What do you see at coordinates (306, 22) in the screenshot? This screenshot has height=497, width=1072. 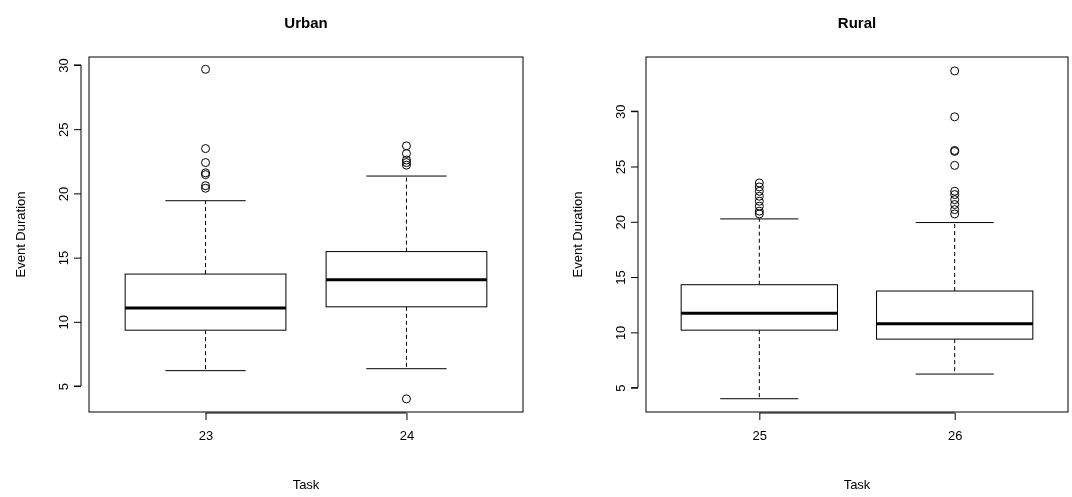 I see `chart-title: Urban` at bounding box center [306, 22].